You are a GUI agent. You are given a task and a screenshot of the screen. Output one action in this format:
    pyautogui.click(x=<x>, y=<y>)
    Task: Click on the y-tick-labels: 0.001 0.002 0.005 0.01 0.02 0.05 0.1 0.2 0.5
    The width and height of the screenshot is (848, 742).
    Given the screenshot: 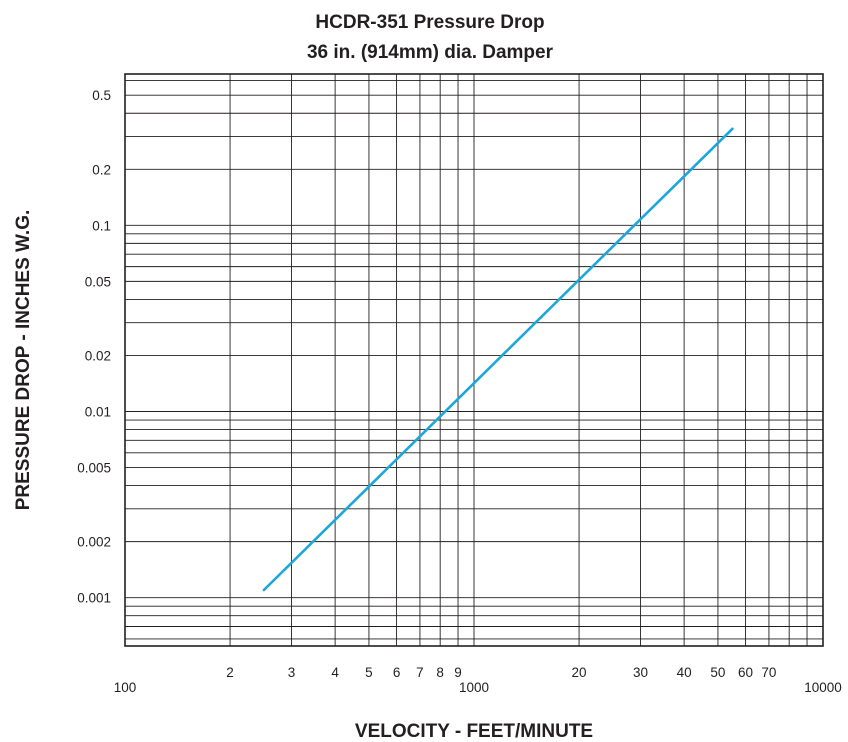 What is the action you would take?
    pyautogui.click(x=94, y=346)
    